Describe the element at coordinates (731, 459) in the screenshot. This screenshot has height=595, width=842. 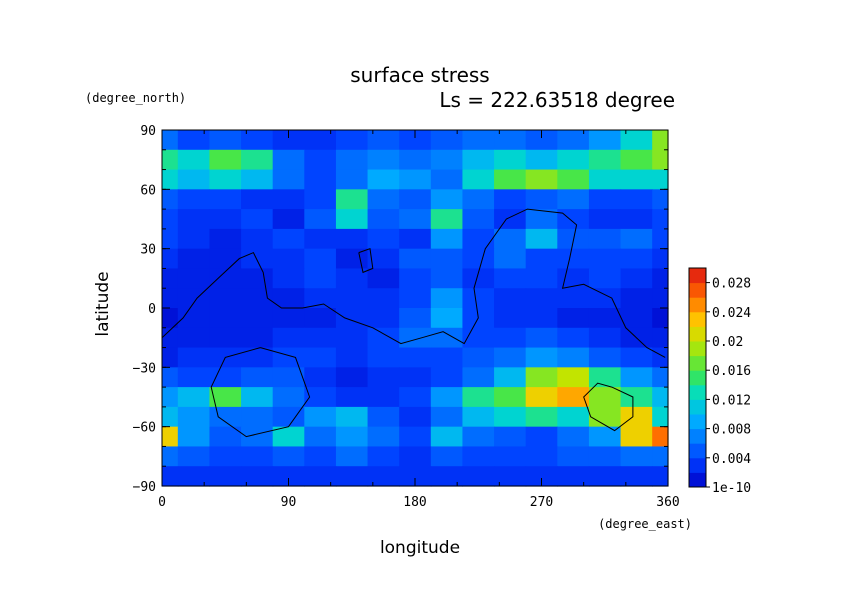
I see `colorbar-tick-label: 0.004` at that location.